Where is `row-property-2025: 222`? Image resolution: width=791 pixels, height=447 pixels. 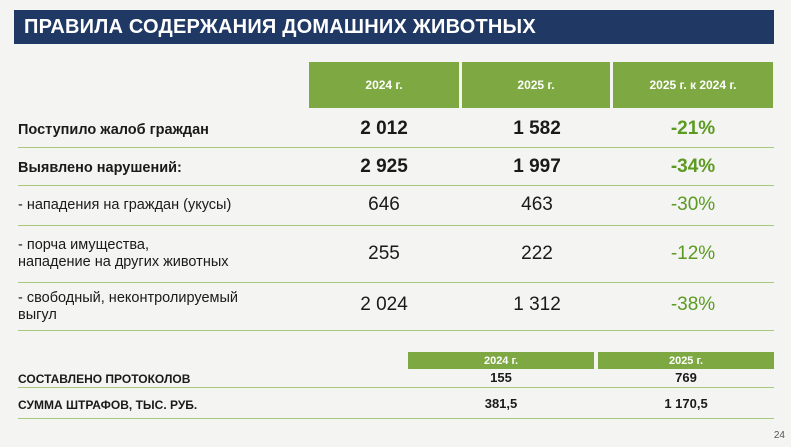 row-property-2025: 222 is located at coordinates (537, 253).